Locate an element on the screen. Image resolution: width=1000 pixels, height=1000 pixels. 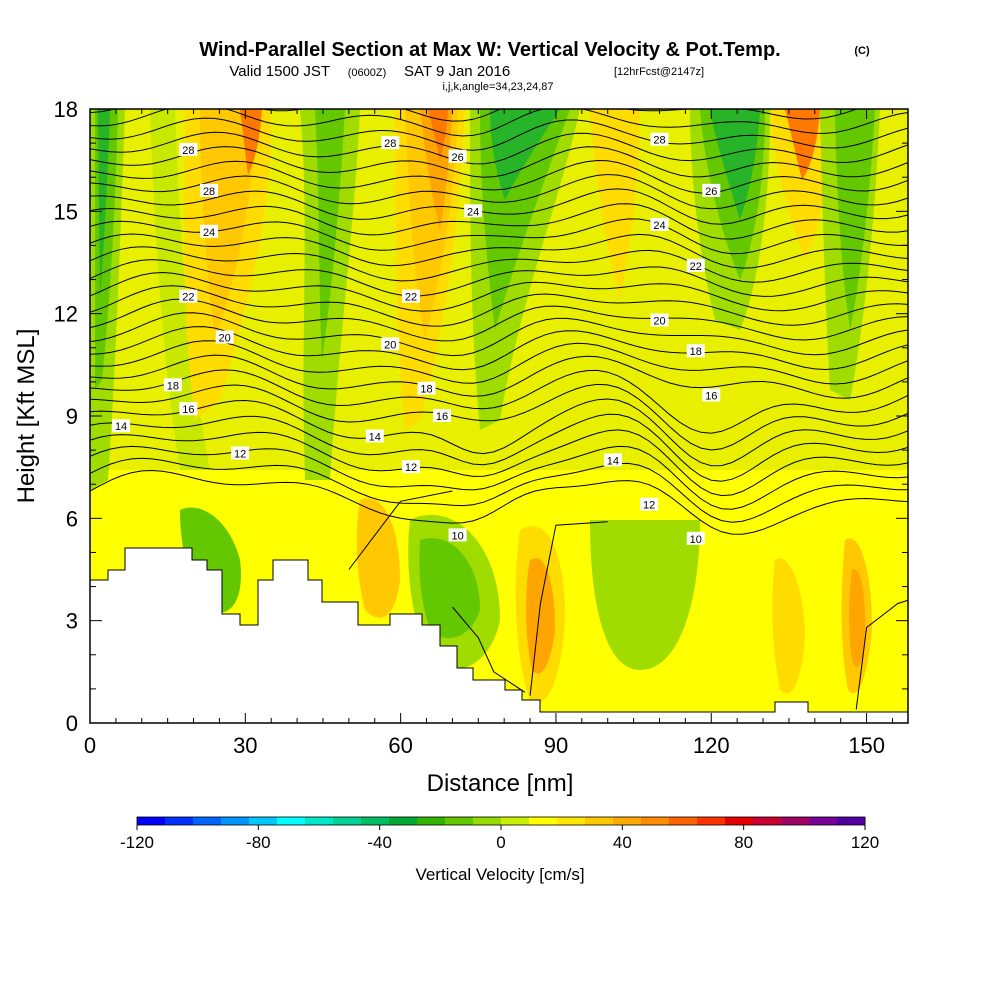
colorbar-tick-label: -80 is located at coordinates (258, 842).